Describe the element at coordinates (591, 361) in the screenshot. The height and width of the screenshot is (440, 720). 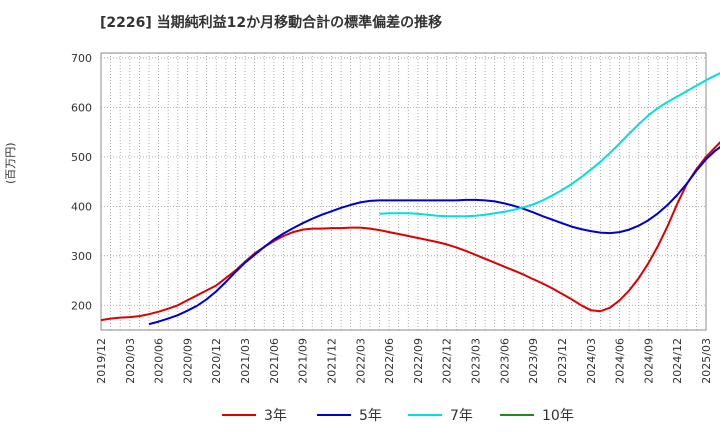
I see `x-tick-label: 2024/03` at that location.